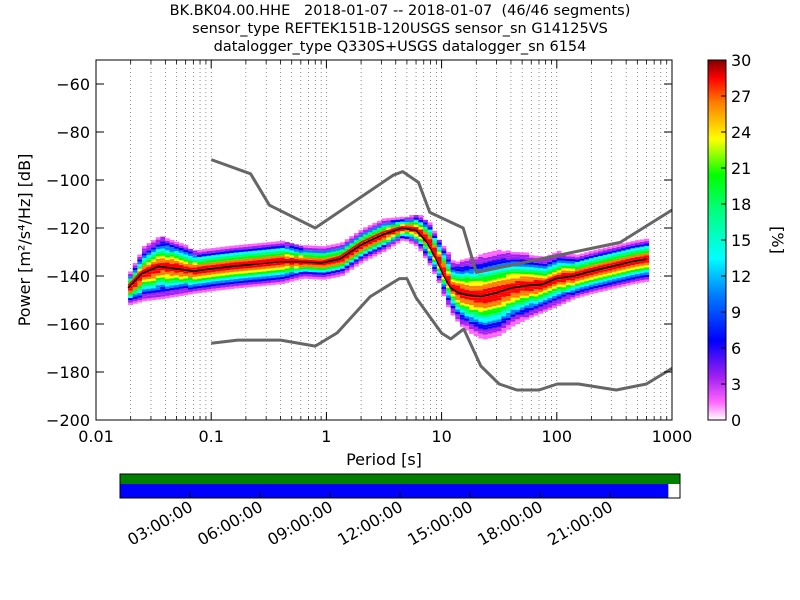 The image size is (800, 600). I want to click on colorbar-tick-label: 27, so click(741, 96).